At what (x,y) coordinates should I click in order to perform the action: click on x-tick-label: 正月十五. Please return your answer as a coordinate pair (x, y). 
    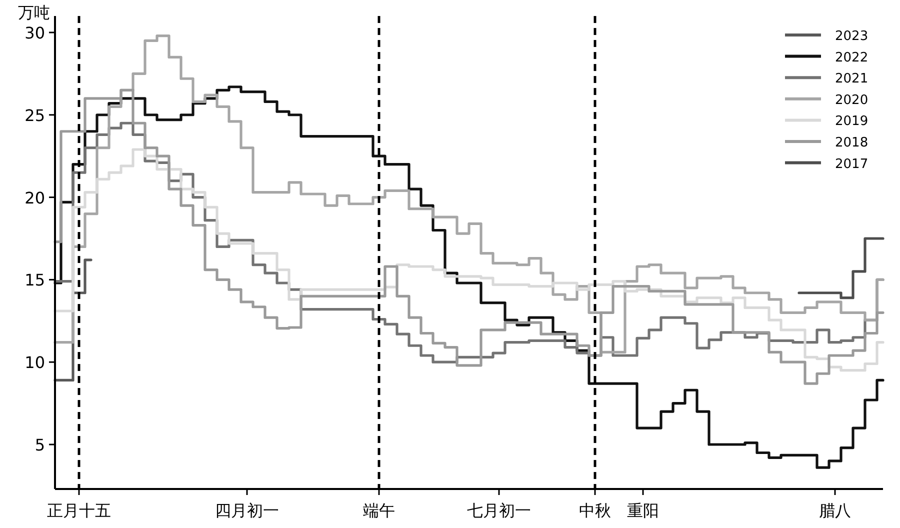
    Looking at the image, I should click on (79, 510).